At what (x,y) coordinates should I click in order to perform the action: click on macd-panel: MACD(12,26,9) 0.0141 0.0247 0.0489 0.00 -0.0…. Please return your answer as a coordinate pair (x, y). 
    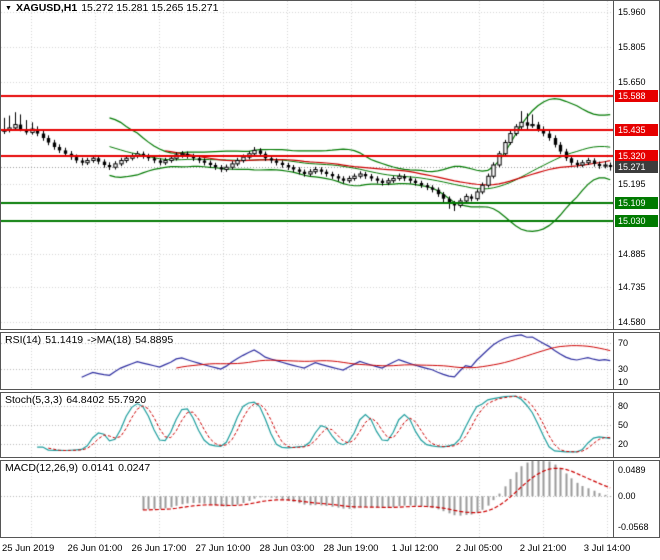
    Looking at the image, I should click on (330, 499).